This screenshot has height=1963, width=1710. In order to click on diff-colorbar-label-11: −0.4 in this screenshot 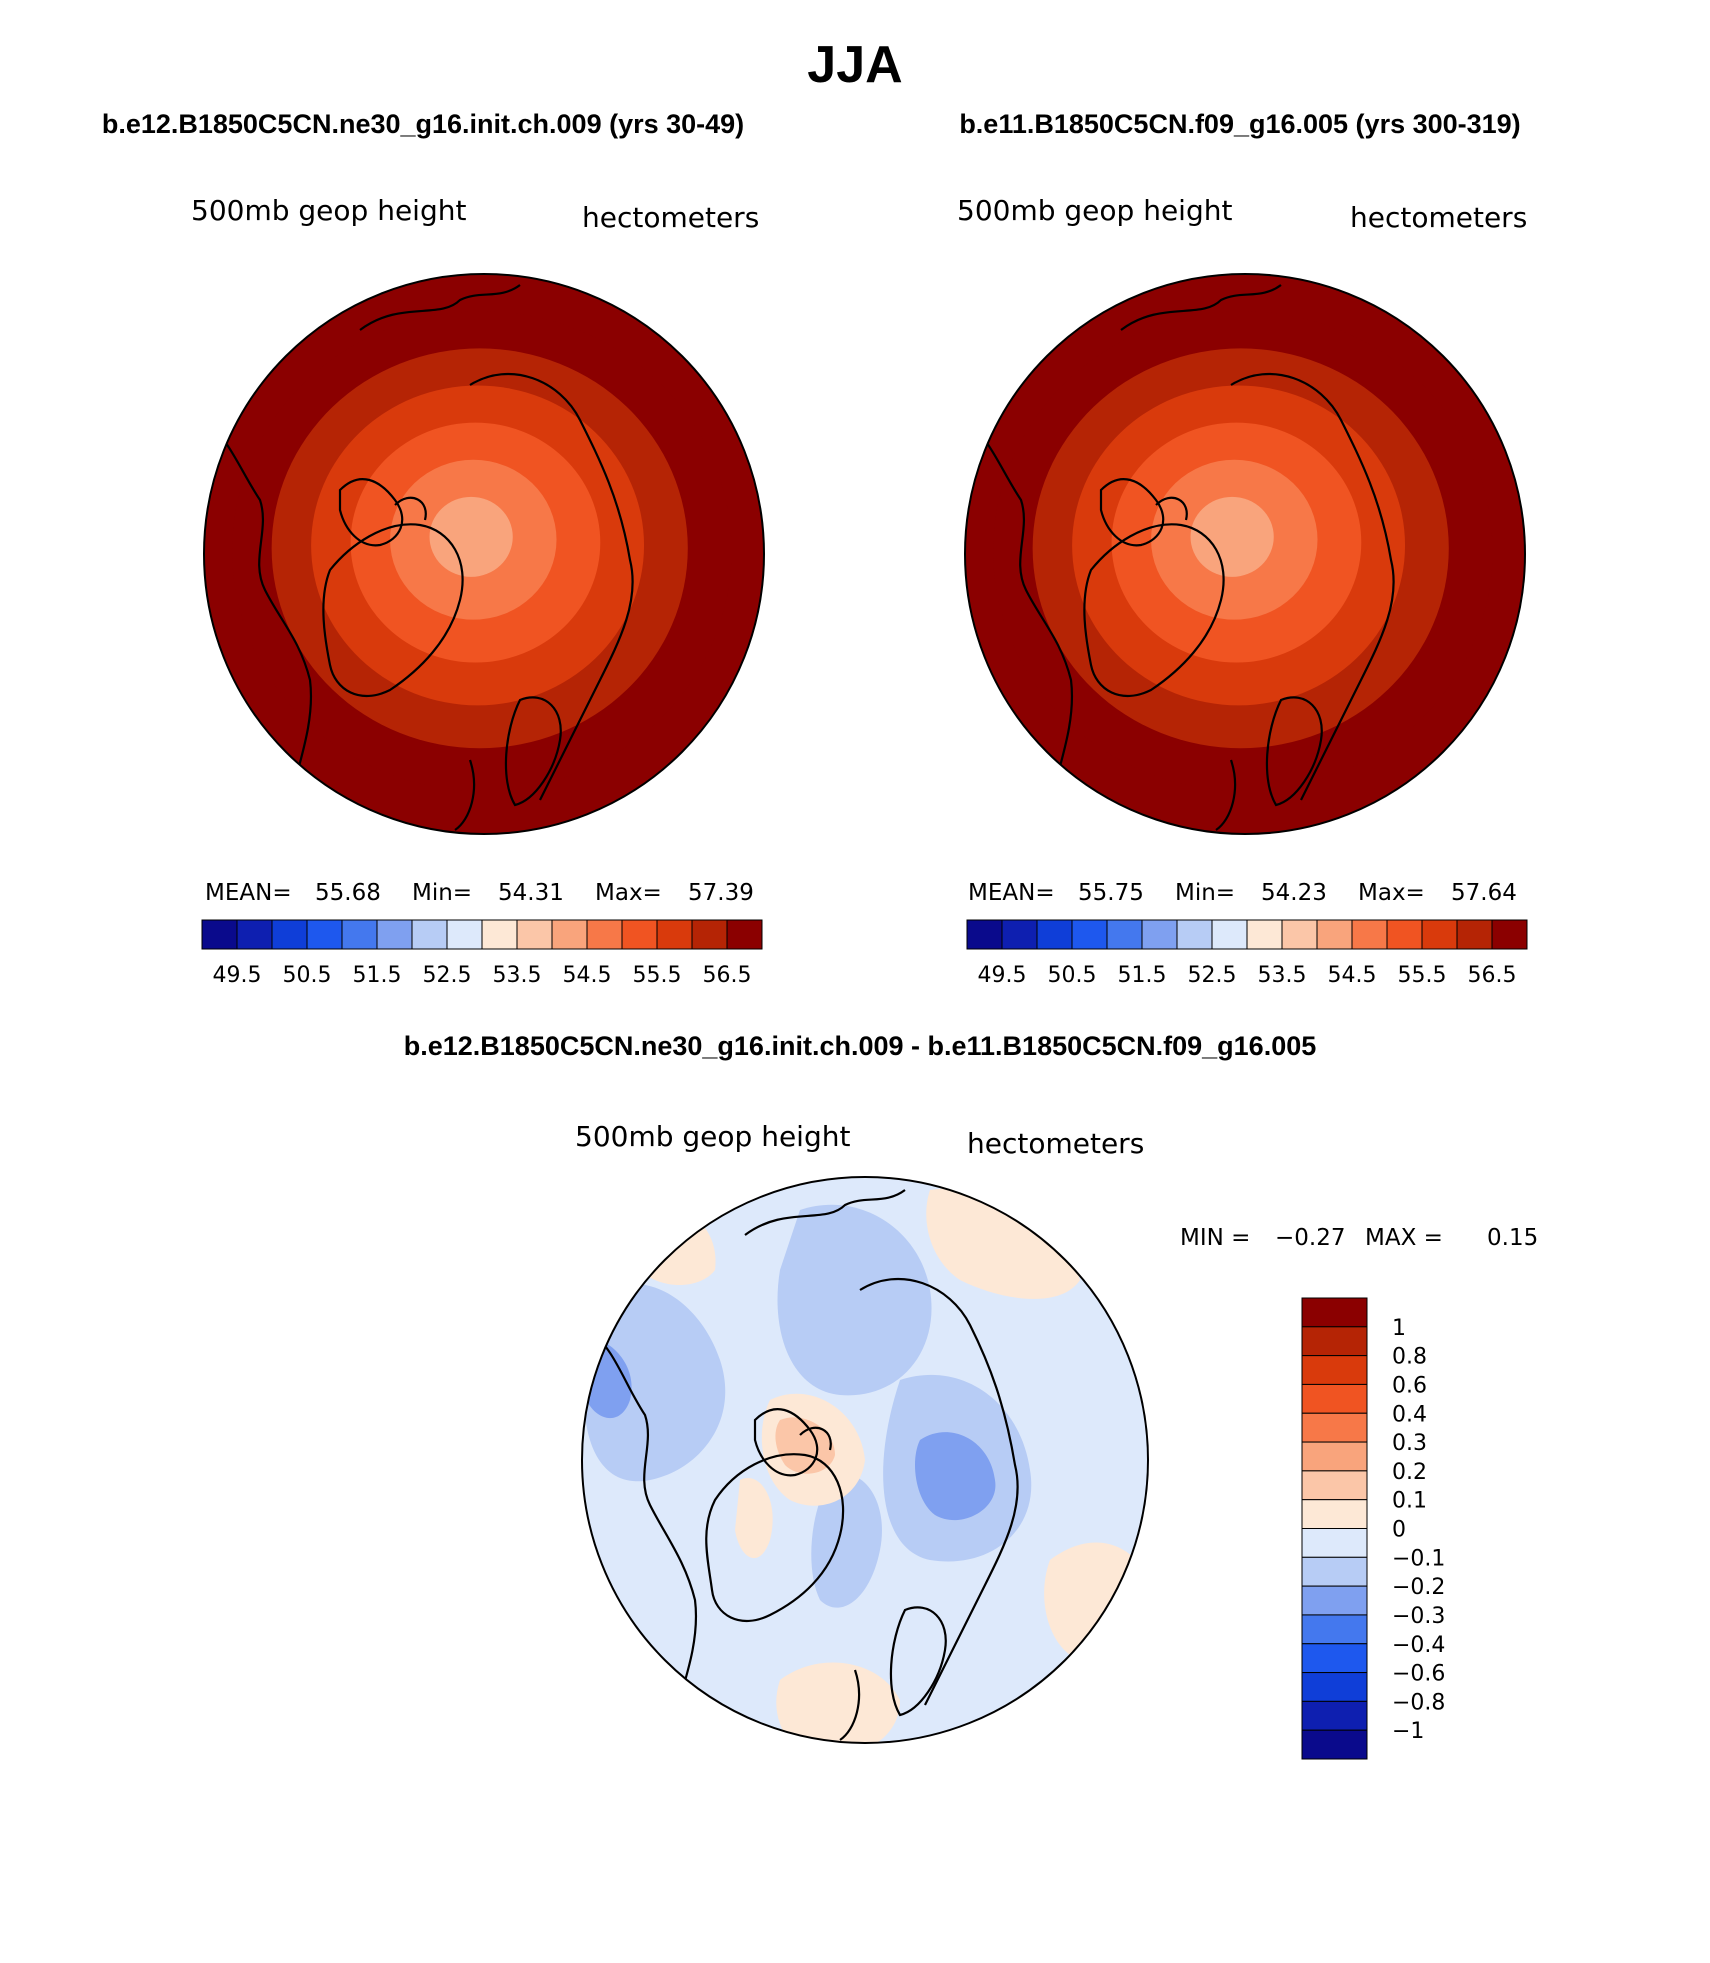, I will do `click(1418, 1645)`.